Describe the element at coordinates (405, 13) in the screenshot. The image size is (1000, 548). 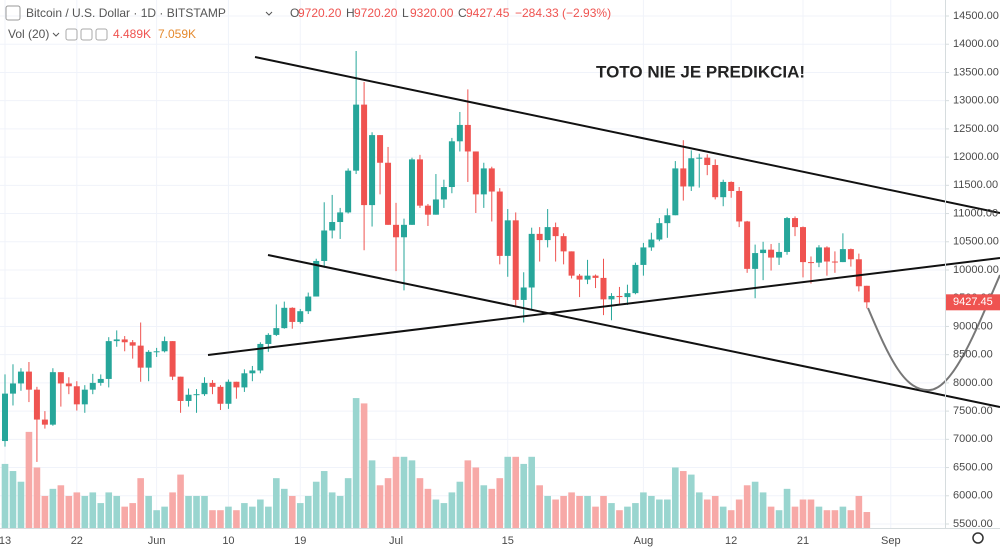
I see `ohlc-key: L` at that location.